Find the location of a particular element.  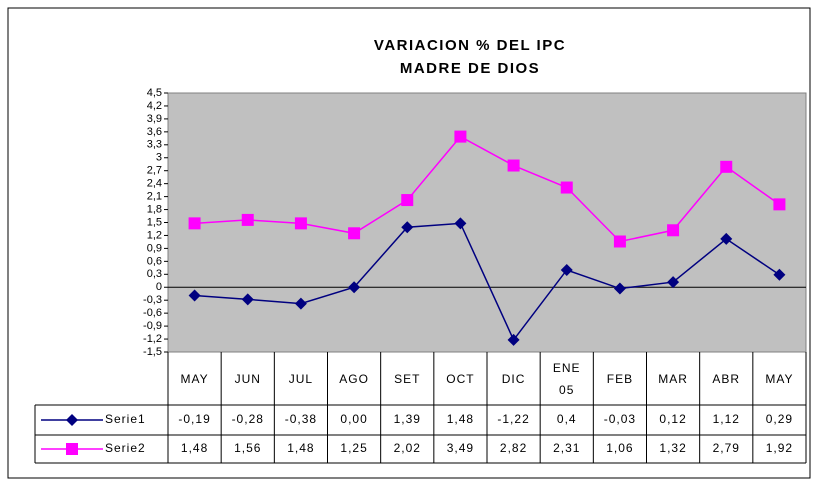

y-tick-label: 1,5 is located at coordinates (154, 222).